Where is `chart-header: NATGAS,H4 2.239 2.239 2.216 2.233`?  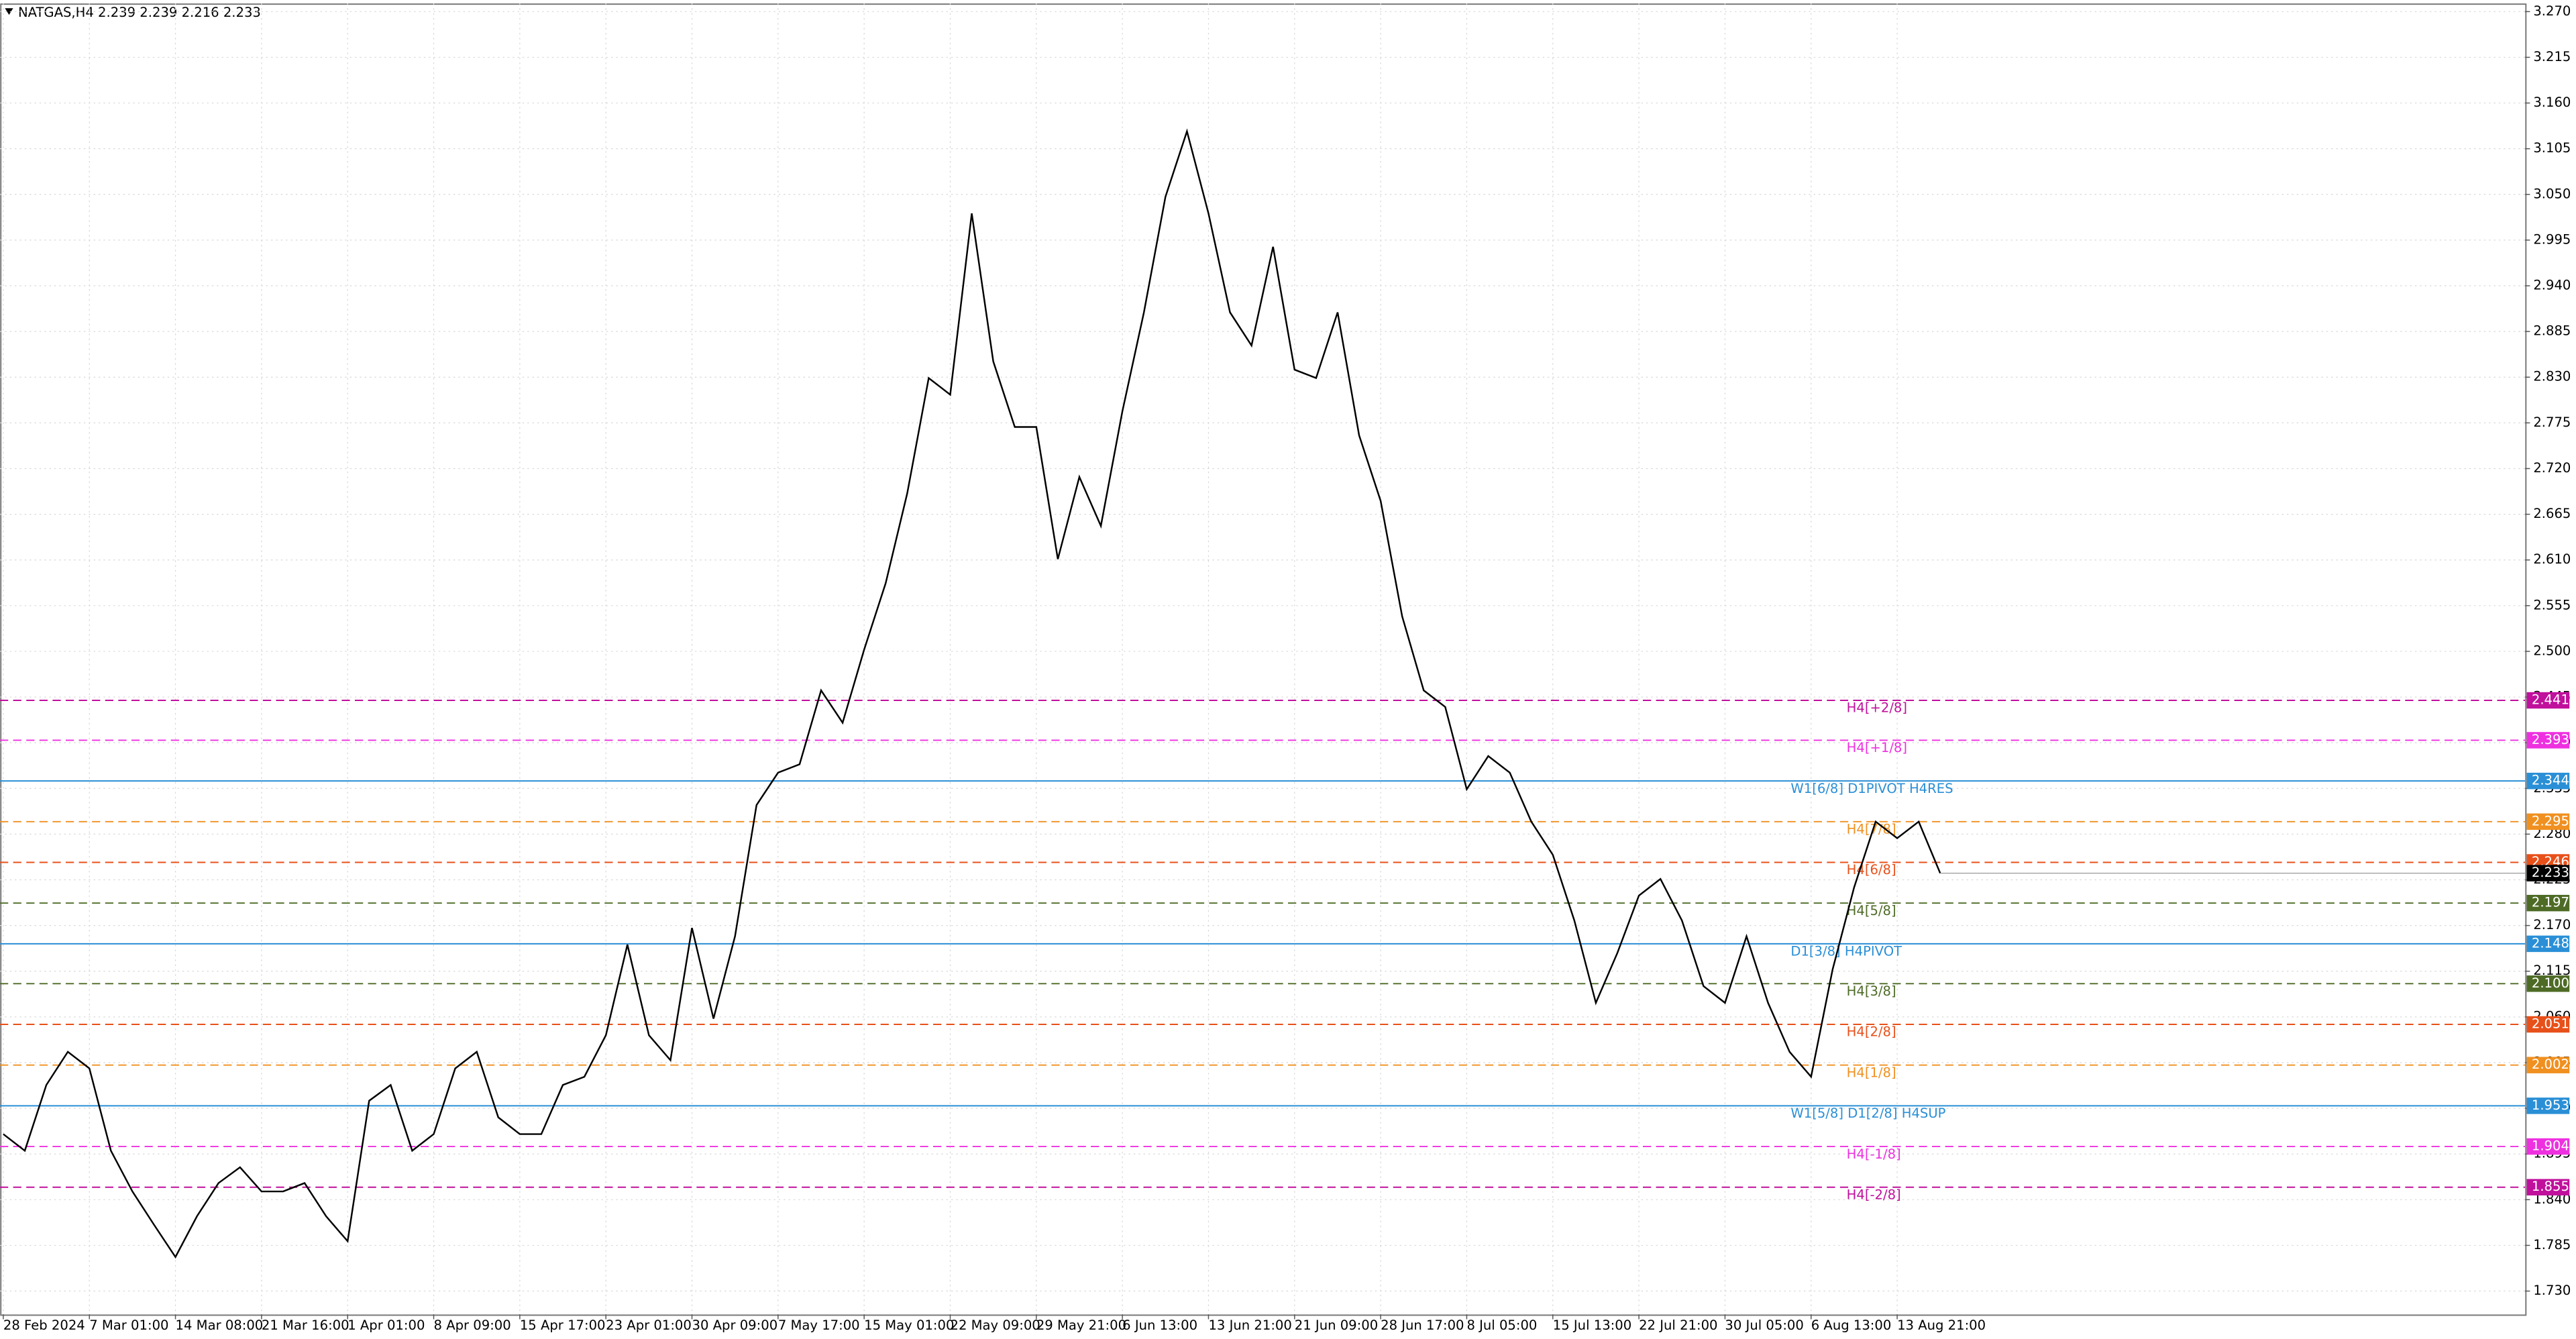 chart-header: NATGAS,H4 2.239 2.239 2.216 2.233 is located at coordinates (139, 12).